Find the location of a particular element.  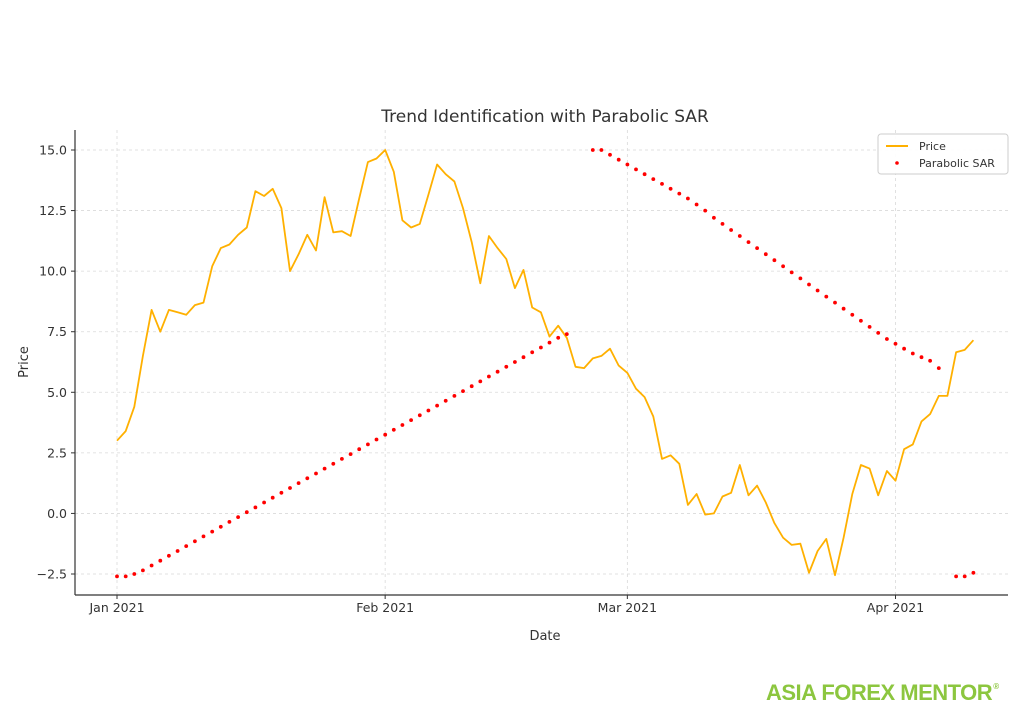

x-axis-ticks: Jan 2021 Feb 2021 Mar 2021 Apr 2021 is located at coordinates (506, 605).